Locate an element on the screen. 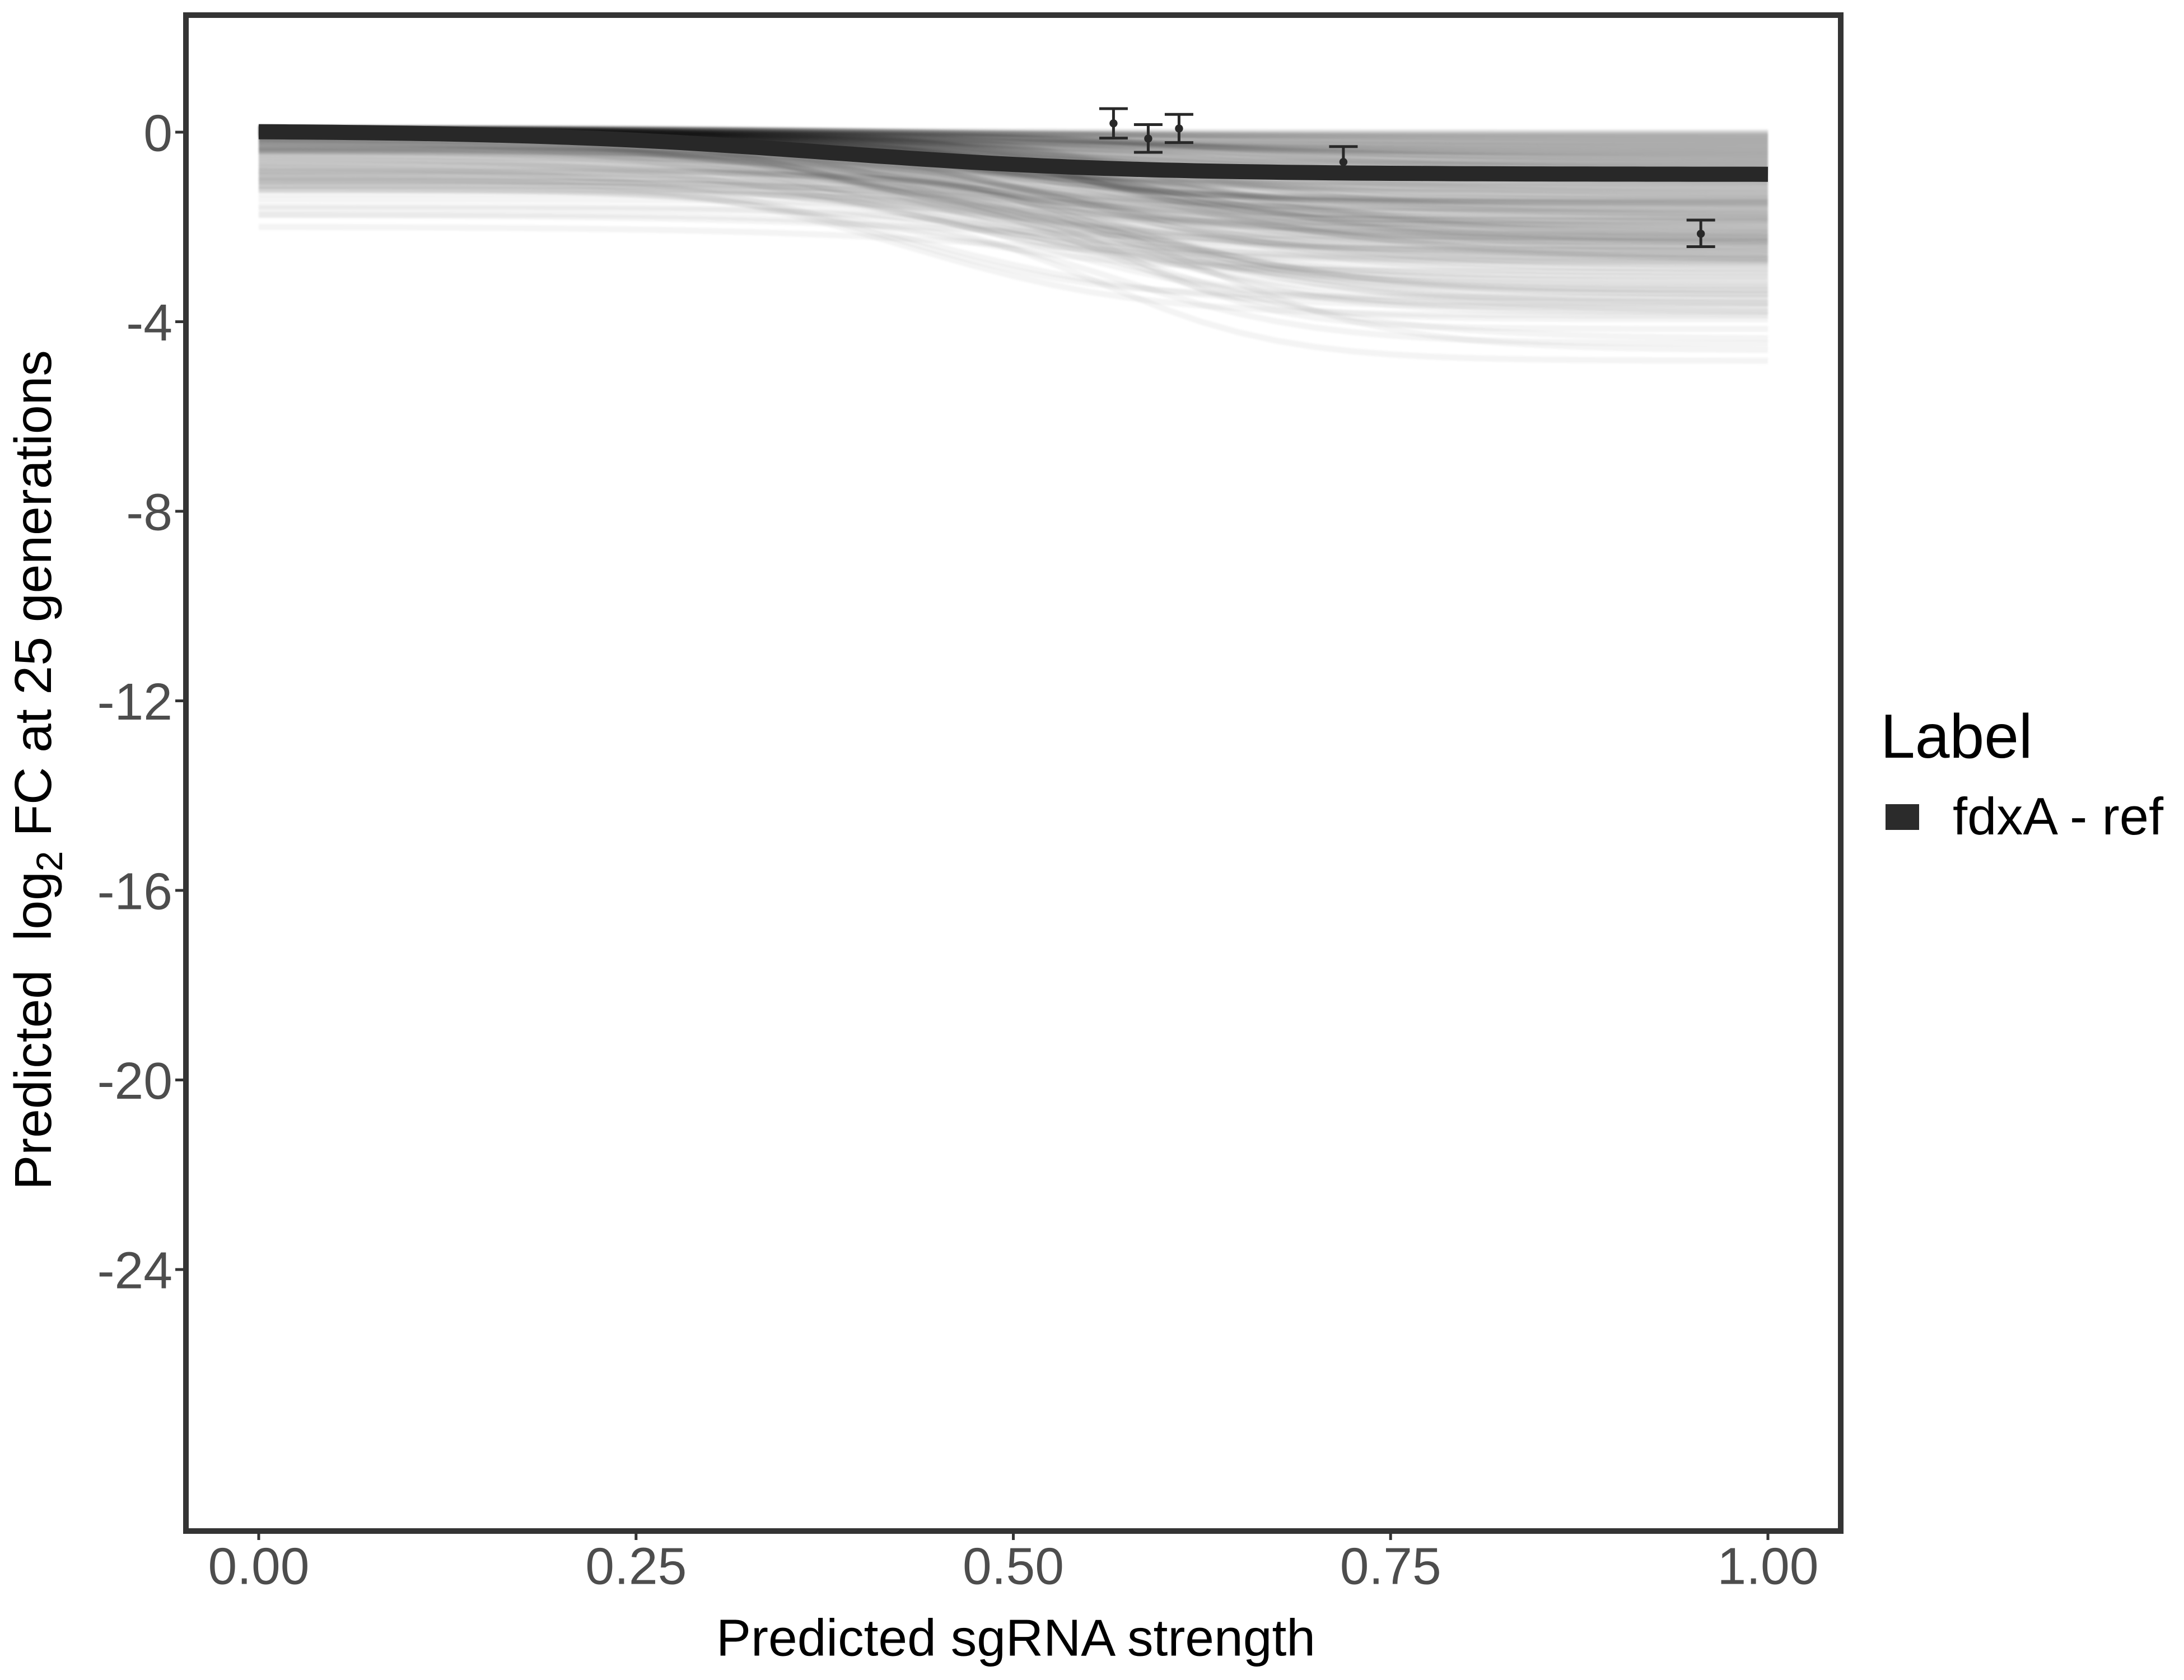  svg-text:Predicted log2 FC at 25 gener: Predicted log2 FC at 25 generations is located at coordinates (37, 770).